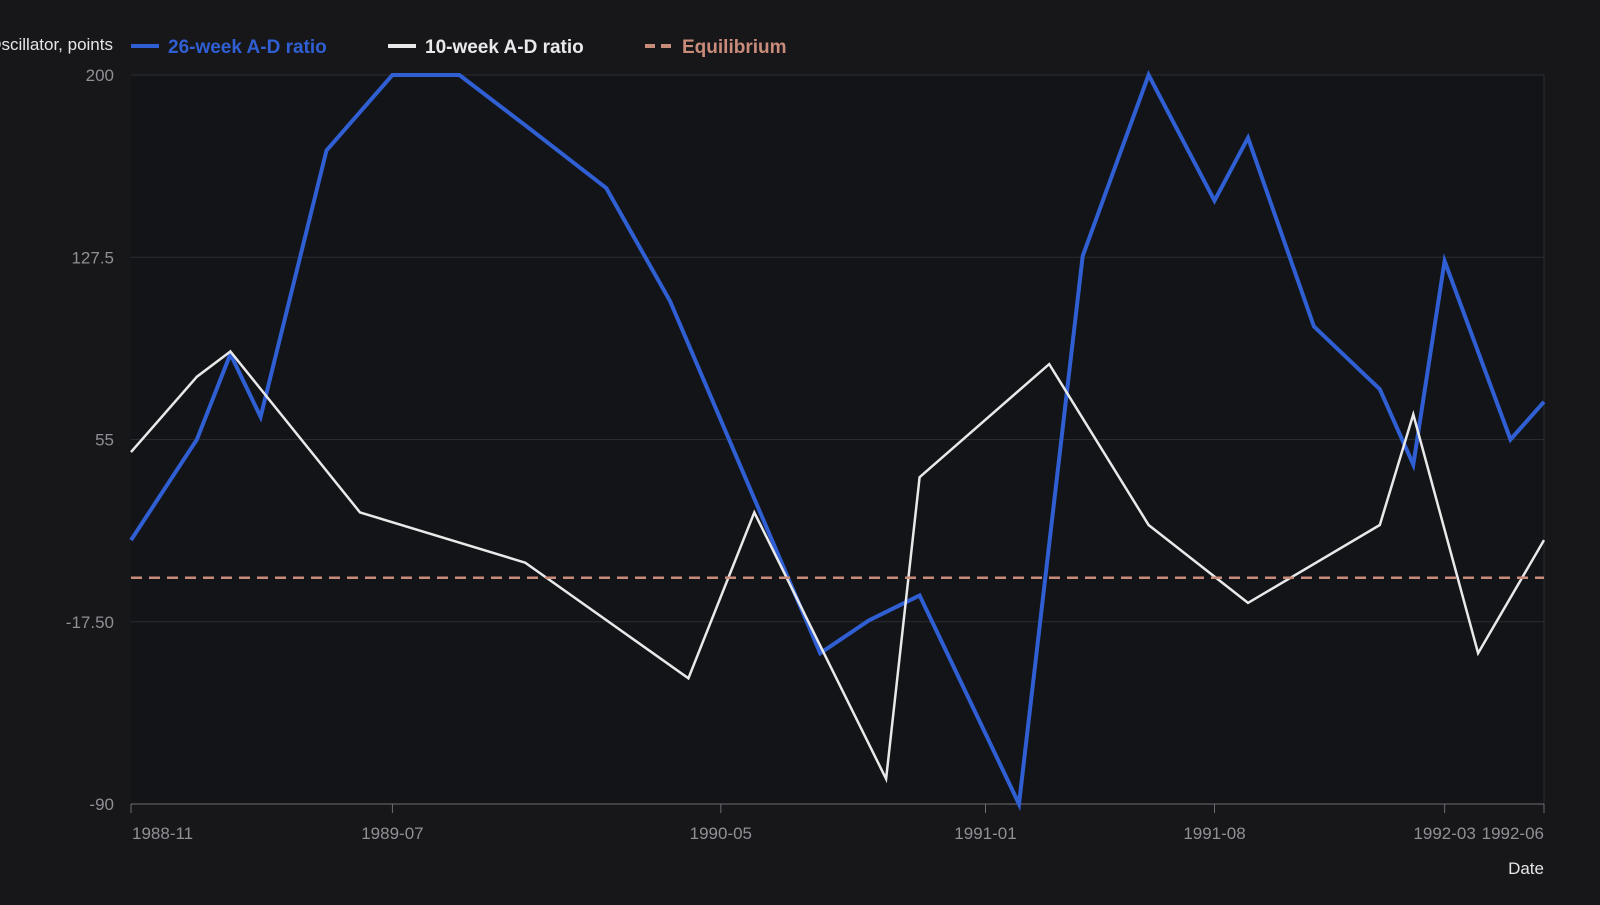 This screenshot has width=1600, height=905. What do you see at coordinates (56, 44) in the screenshot?
I see `y-axis-title: Oscillator, points` at bounding box center [56, 44].